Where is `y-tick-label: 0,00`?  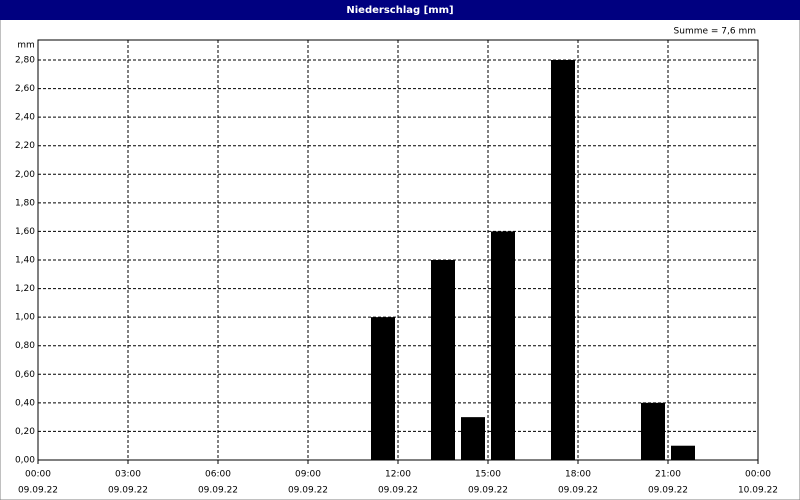 y-tick-label: 0,00 is located at coordinates (25, 461).